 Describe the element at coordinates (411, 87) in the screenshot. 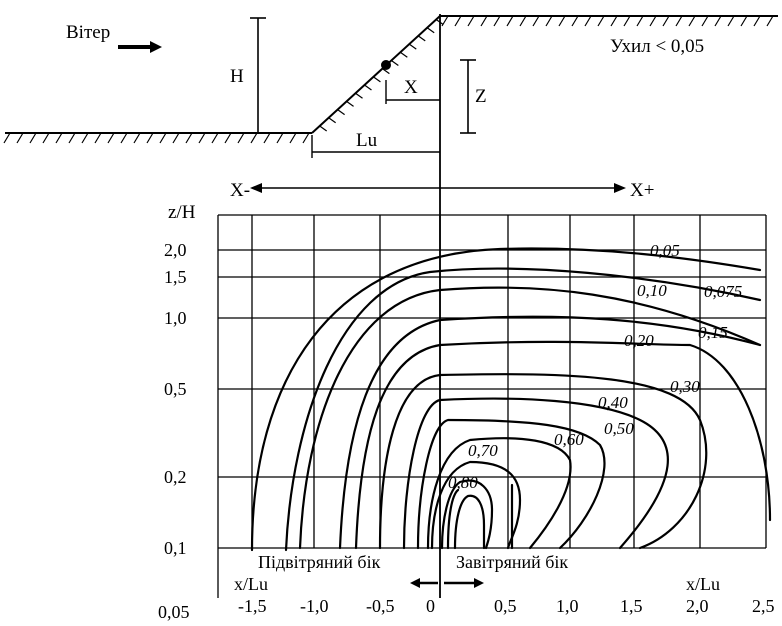

I see `x-distance-label: X` at that location.